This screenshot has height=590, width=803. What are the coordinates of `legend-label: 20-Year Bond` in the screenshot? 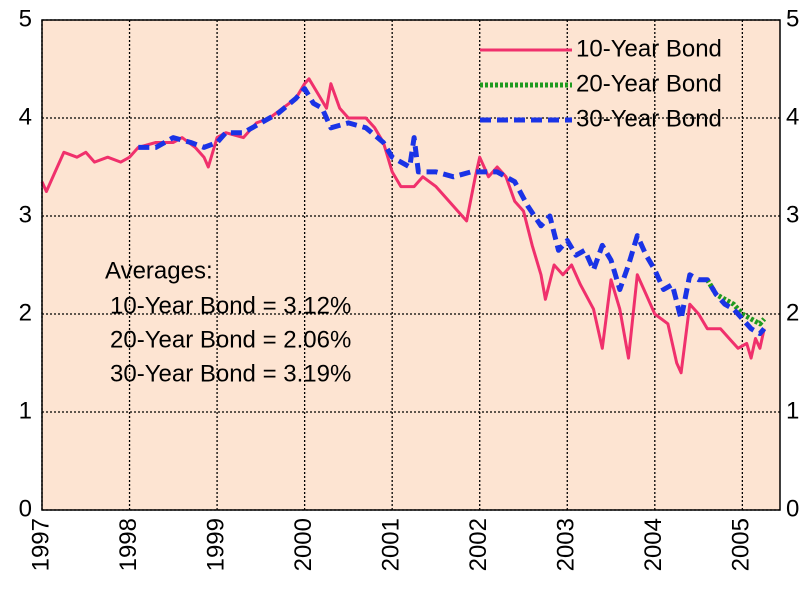 It's located at (649, 83).